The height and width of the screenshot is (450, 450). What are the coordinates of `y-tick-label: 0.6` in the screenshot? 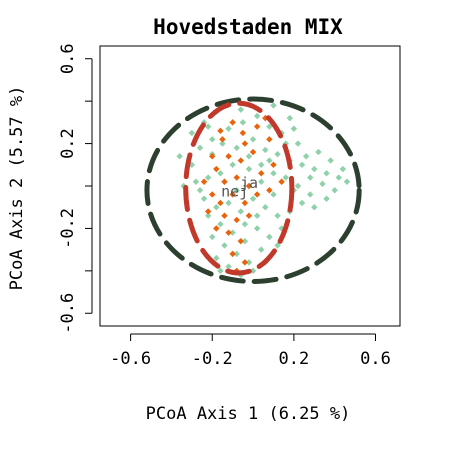 It's located at (68, 58).